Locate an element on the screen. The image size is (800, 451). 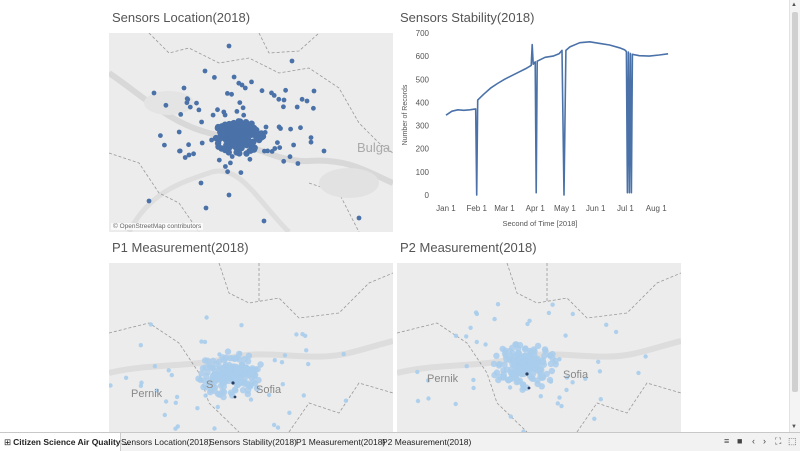
tab-p2-measurement: P2 Measurement(2018) is located at coordinates (427, 442).